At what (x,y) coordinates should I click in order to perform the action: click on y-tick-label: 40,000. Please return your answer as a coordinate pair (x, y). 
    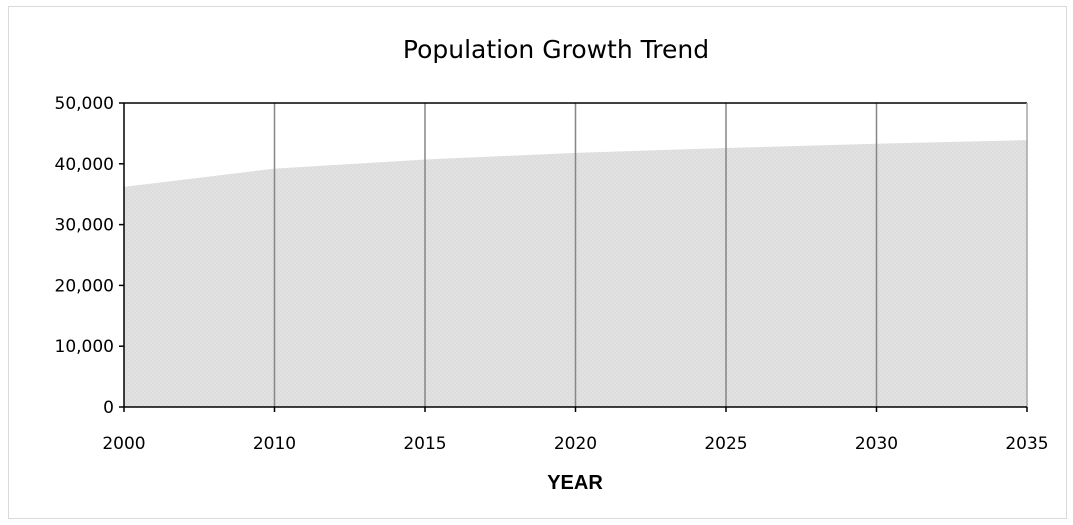
    Looking at the image, I should click on (84, 165).